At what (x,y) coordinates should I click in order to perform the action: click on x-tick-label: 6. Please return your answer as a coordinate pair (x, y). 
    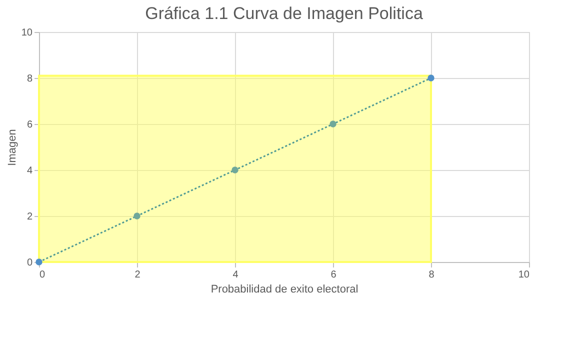
    Looking at the image, I should click on (333, 275).